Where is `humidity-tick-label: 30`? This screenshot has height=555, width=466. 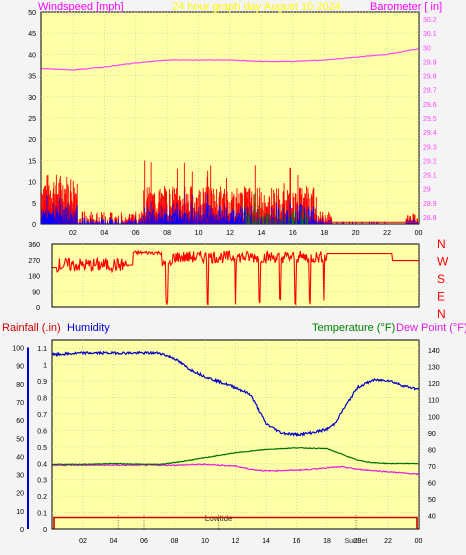
humidity-tick-label: 30 is located at coordinates (20, 476).